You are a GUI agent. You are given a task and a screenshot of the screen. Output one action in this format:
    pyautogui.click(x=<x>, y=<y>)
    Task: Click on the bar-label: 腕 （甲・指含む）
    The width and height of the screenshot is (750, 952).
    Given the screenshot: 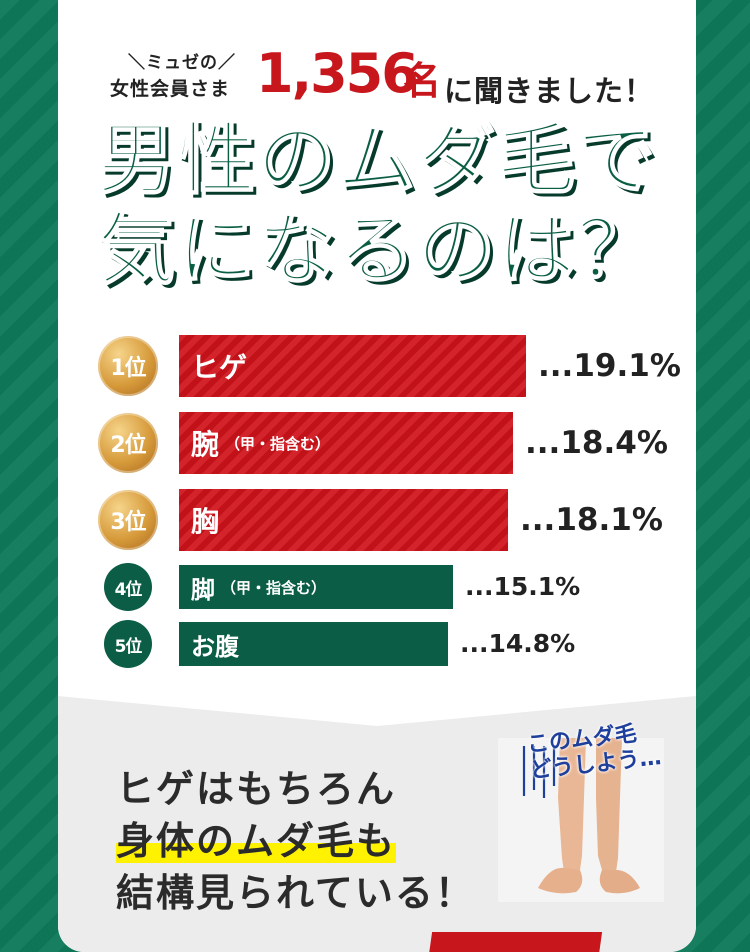 What is the action you would take?
    pyautogui.click(x=260, y=443)
    